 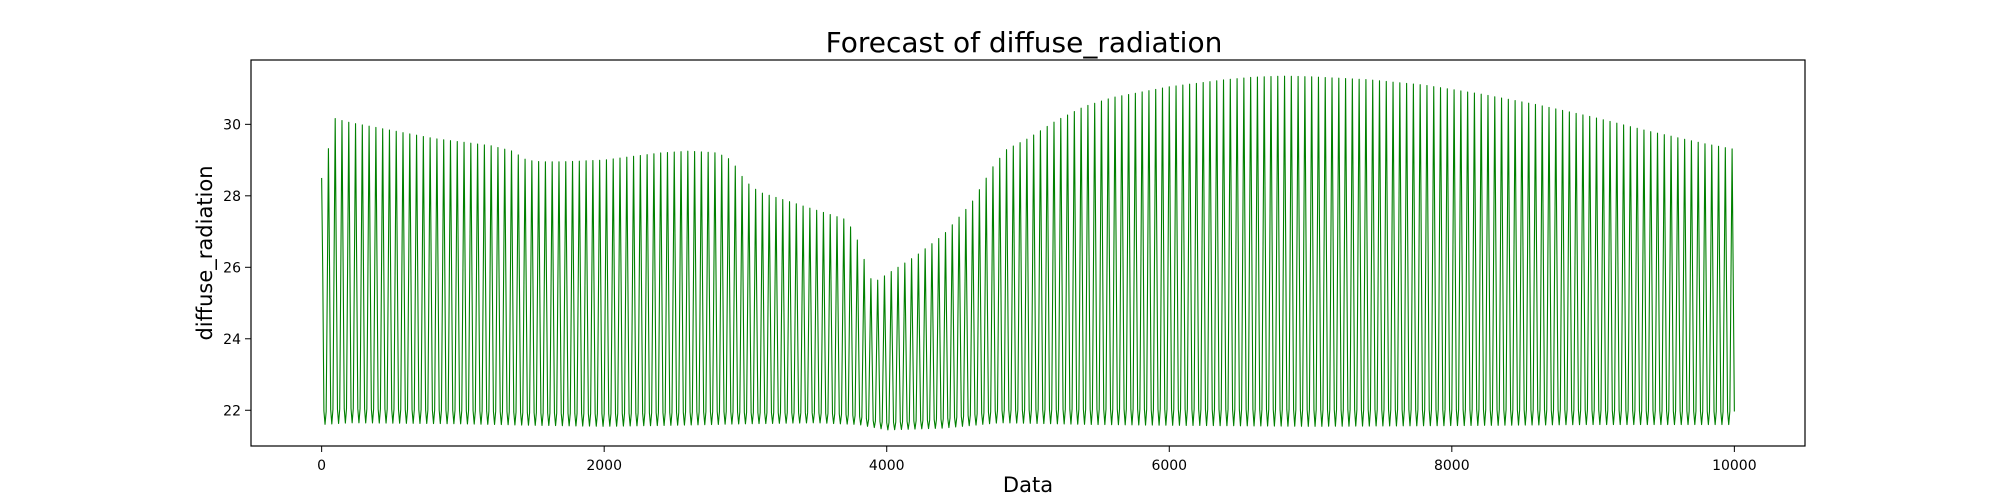 I want to click on x-tick-label: 0, so click(x=321, y=466).